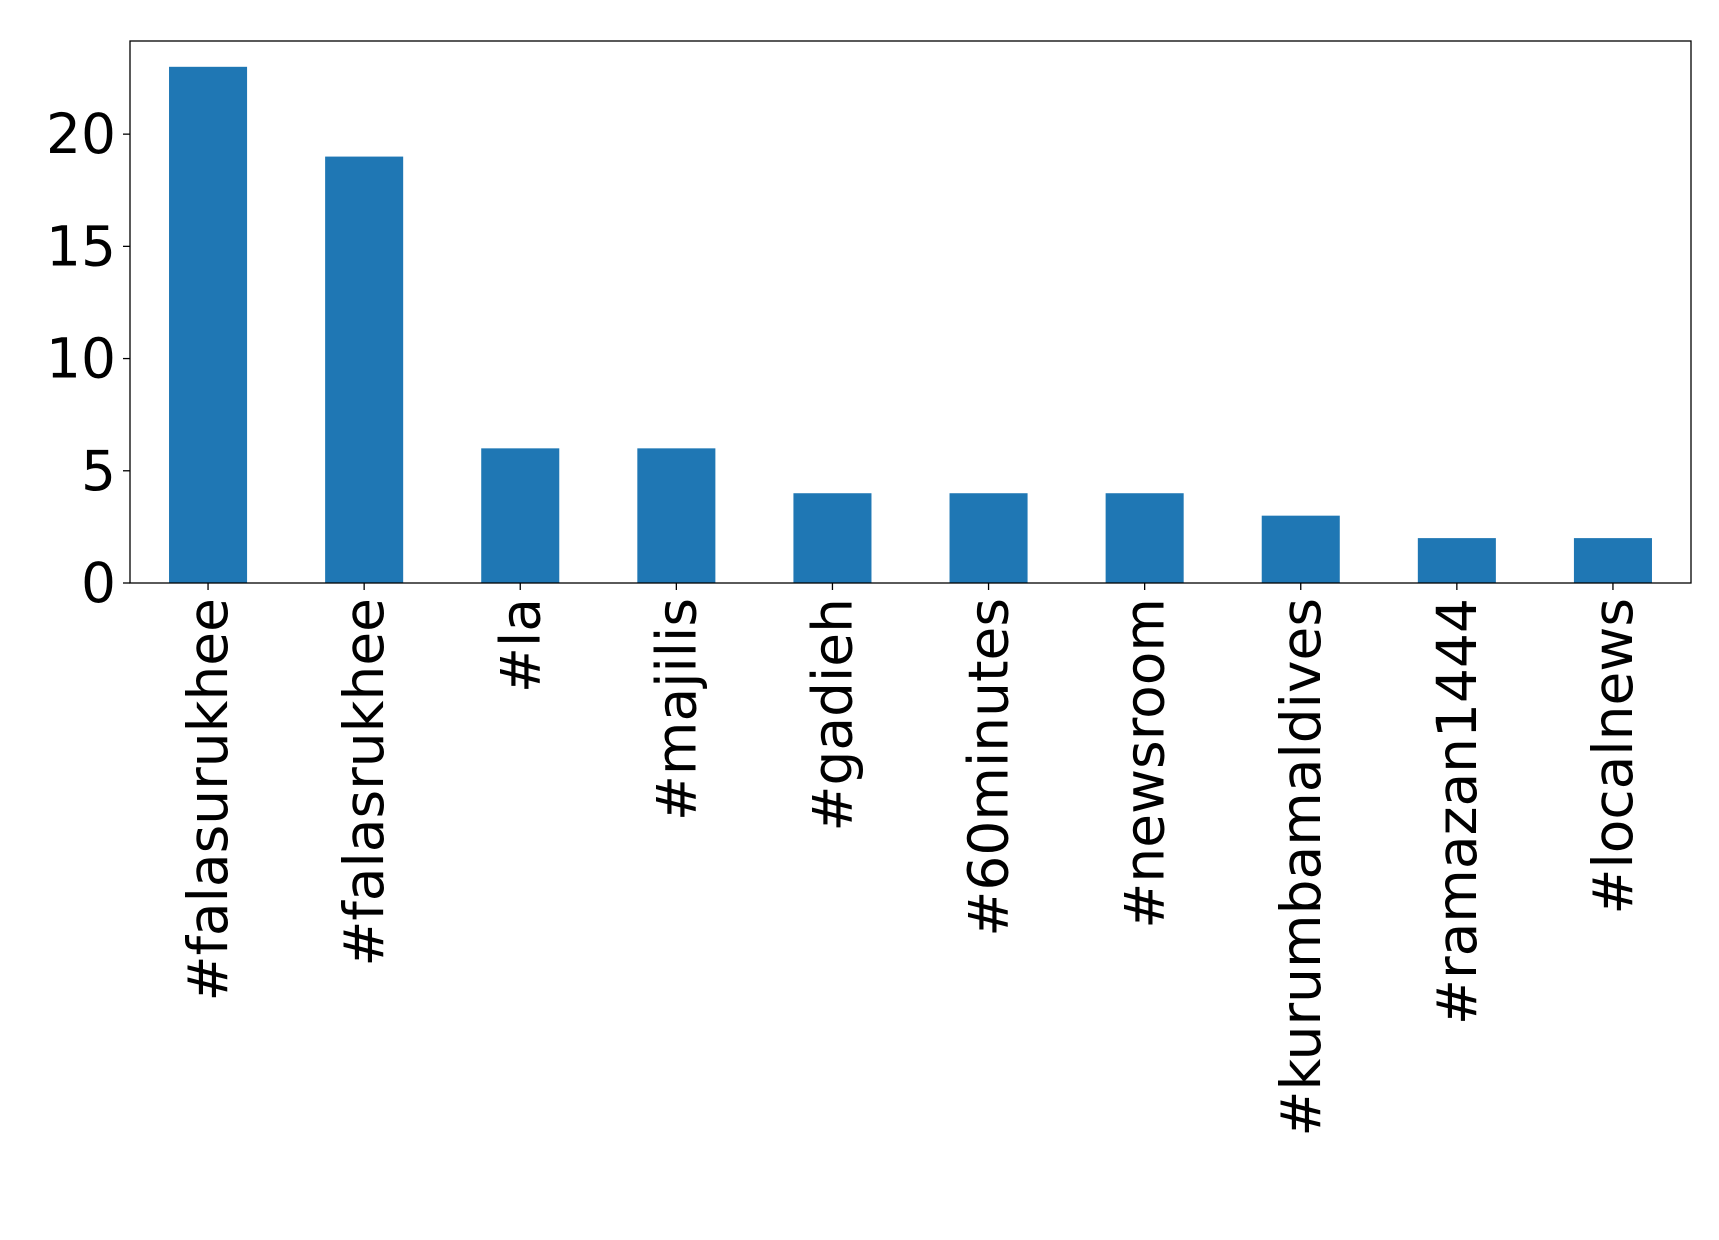 This screenshot has height=1240, width=1719. Describe the element at coordinates (81, 246) in the screenshot. I see `y-tick-label-3: 15` at that location.